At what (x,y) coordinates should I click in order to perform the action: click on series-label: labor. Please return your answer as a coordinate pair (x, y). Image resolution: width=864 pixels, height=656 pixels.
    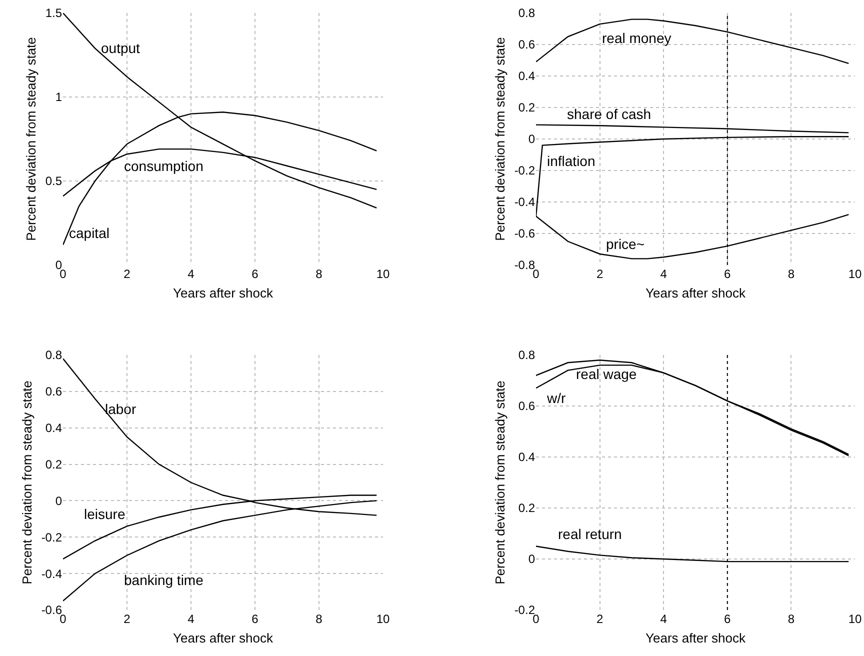
    Looking at the image, I should click on (120, 409).